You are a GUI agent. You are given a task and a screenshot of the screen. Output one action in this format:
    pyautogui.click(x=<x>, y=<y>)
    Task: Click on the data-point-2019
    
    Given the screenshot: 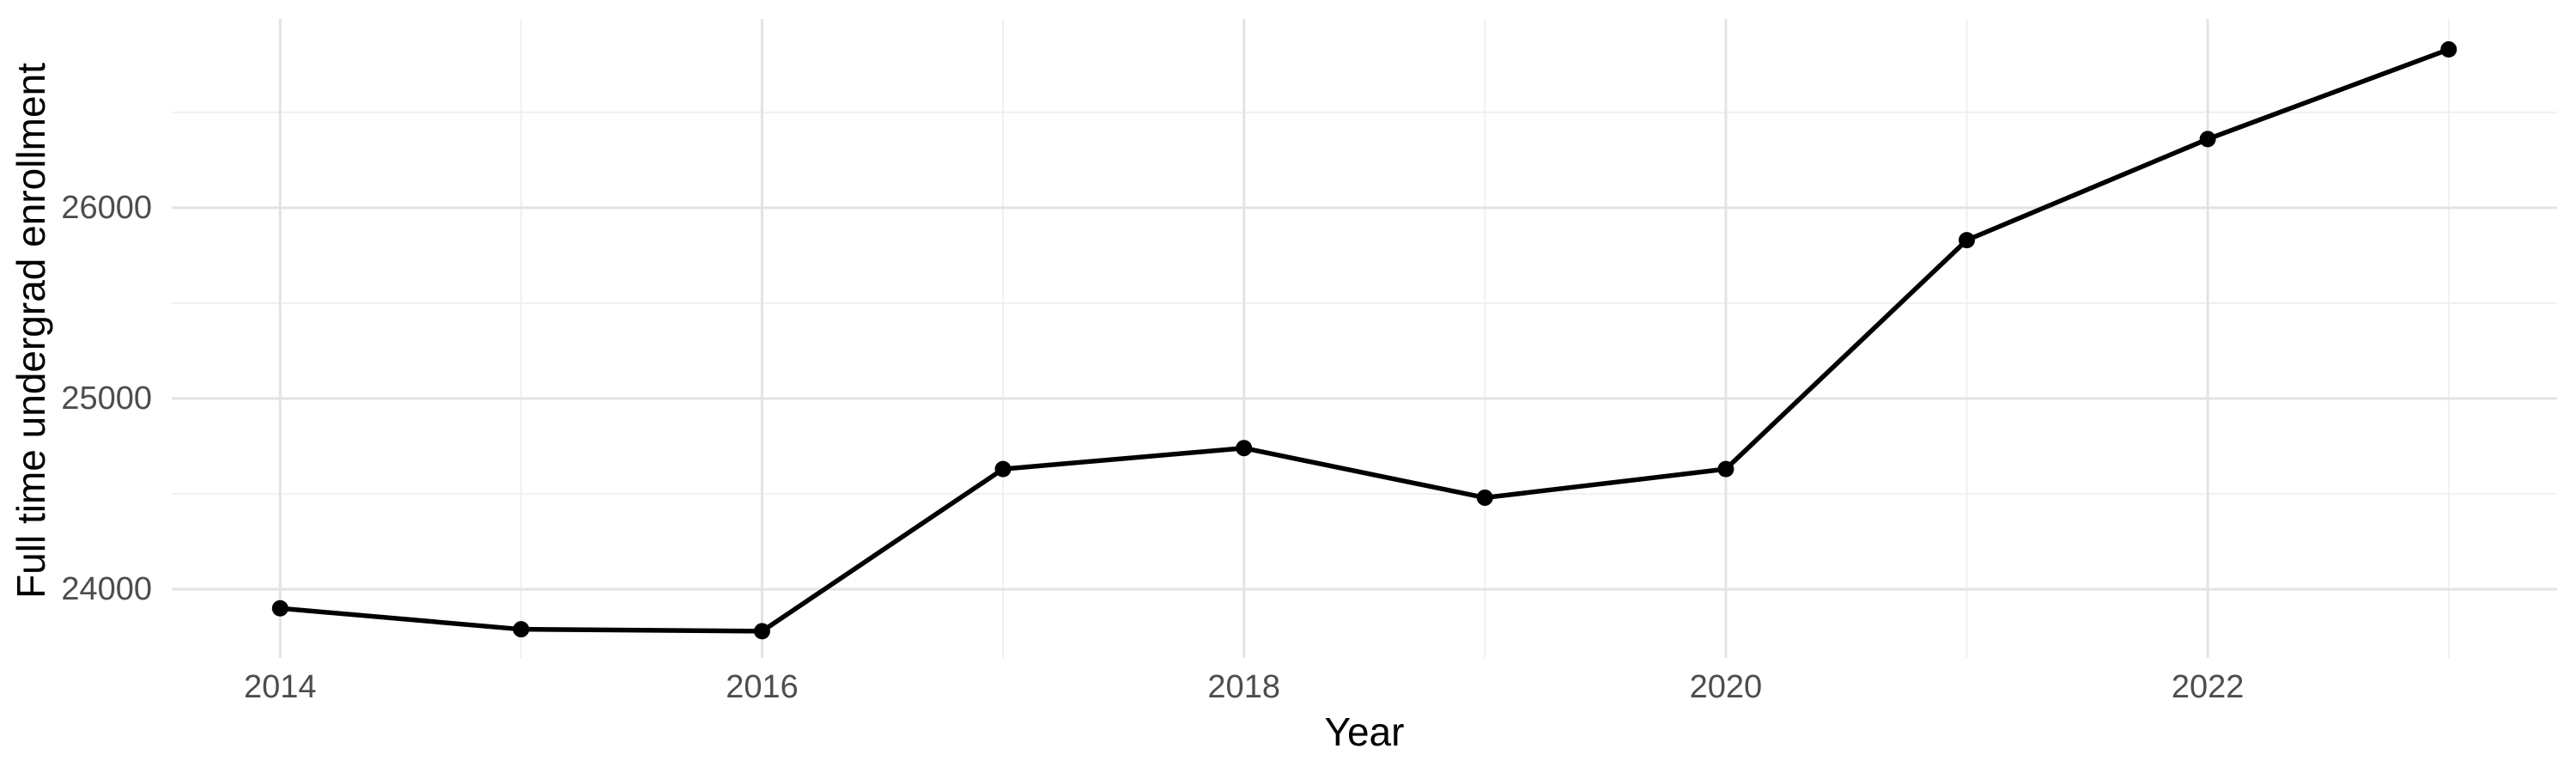 What is the action you would take?
    pyautogui.click(x=1484, y=497)
    